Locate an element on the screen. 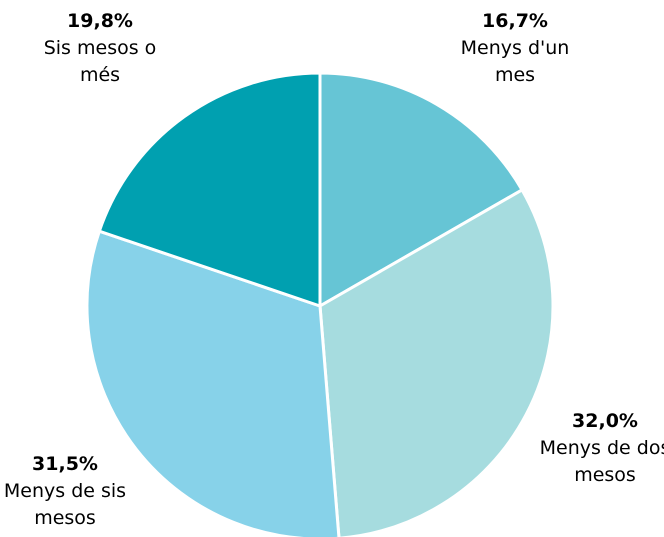  value-label: 16,7% is located at coordinates (515, 21).